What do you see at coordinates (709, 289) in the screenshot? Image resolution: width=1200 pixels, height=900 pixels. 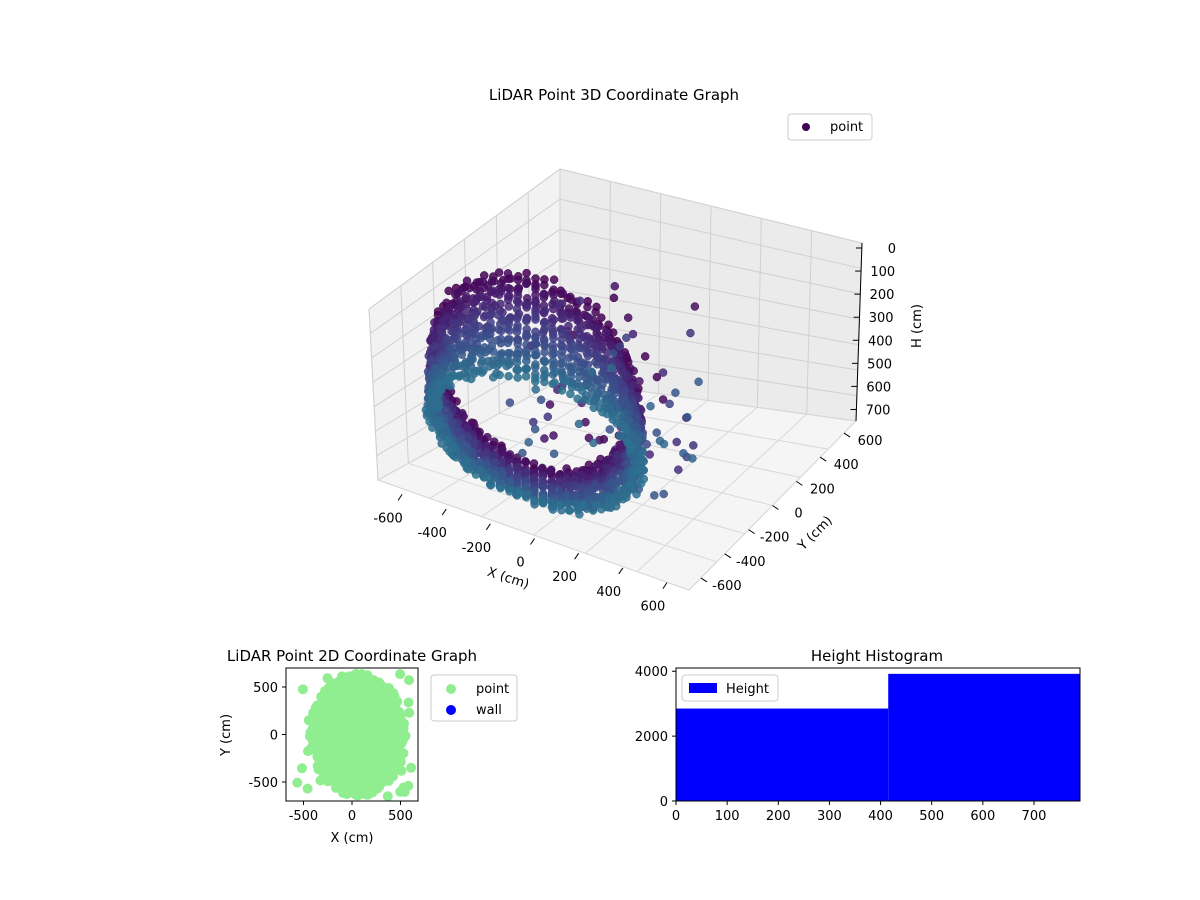 I see `grid-line-right-horizontal` at bounding box center [709, 289].